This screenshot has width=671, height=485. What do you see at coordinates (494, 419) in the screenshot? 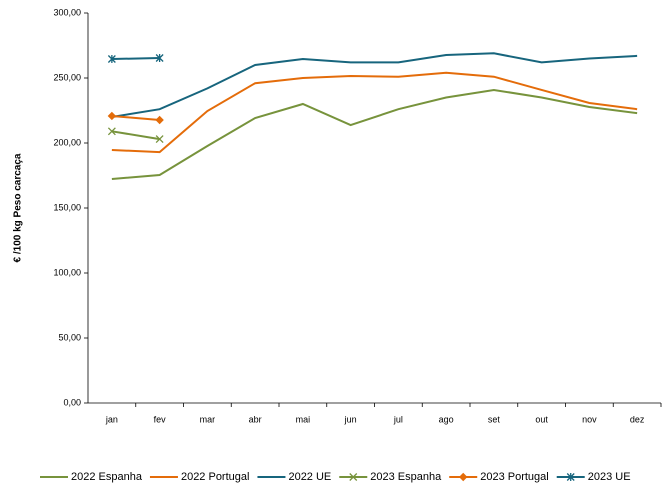
I see `x-tick-label: set` at bounding box center [494, 419].